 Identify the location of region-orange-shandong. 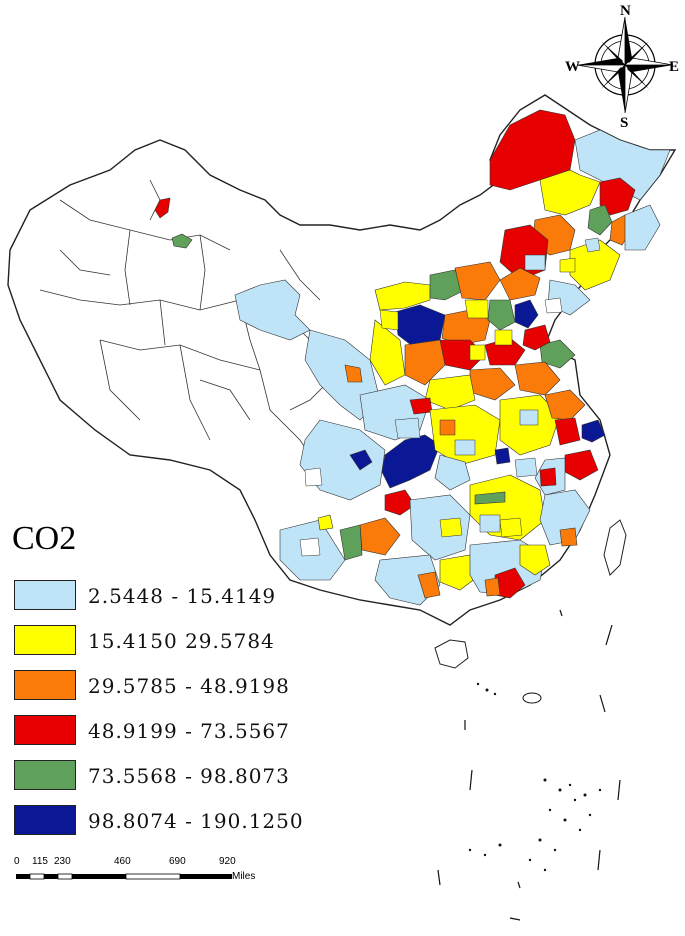
(537, 378).